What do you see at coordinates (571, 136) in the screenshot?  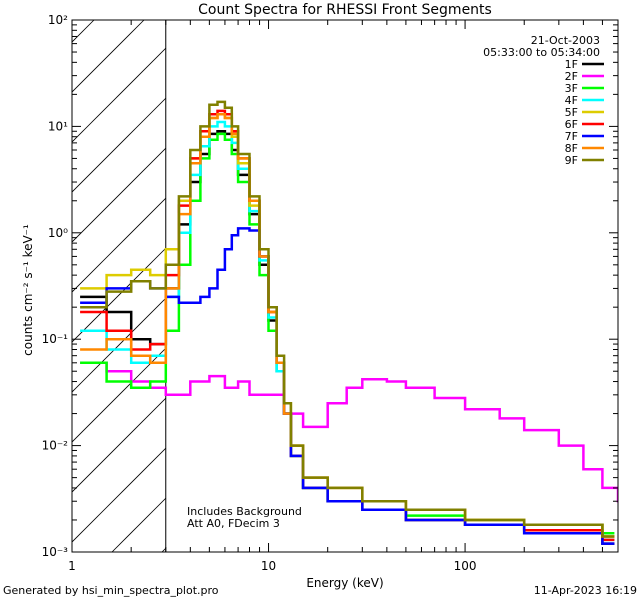 I see `legend-label-7f: 7F` at bounding box center [571, 136].